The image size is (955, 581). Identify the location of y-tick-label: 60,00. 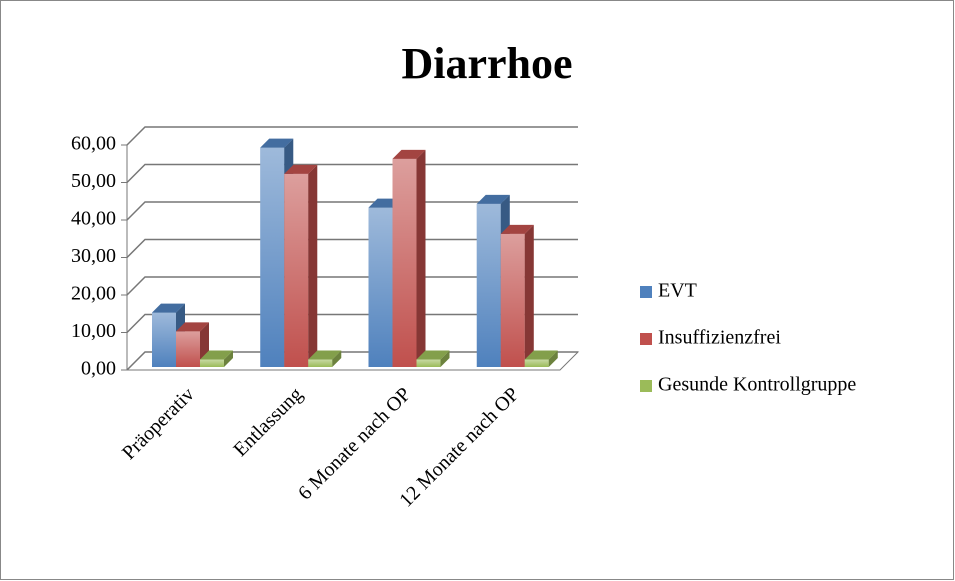
(93, 144).